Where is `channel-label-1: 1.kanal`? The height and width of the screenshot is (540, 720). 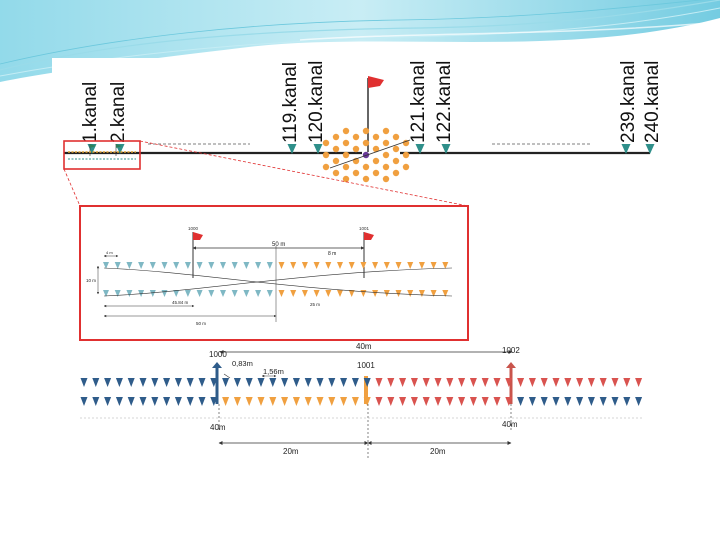
channel-label-1: 1.kanal is located at coordinates (90, 112).